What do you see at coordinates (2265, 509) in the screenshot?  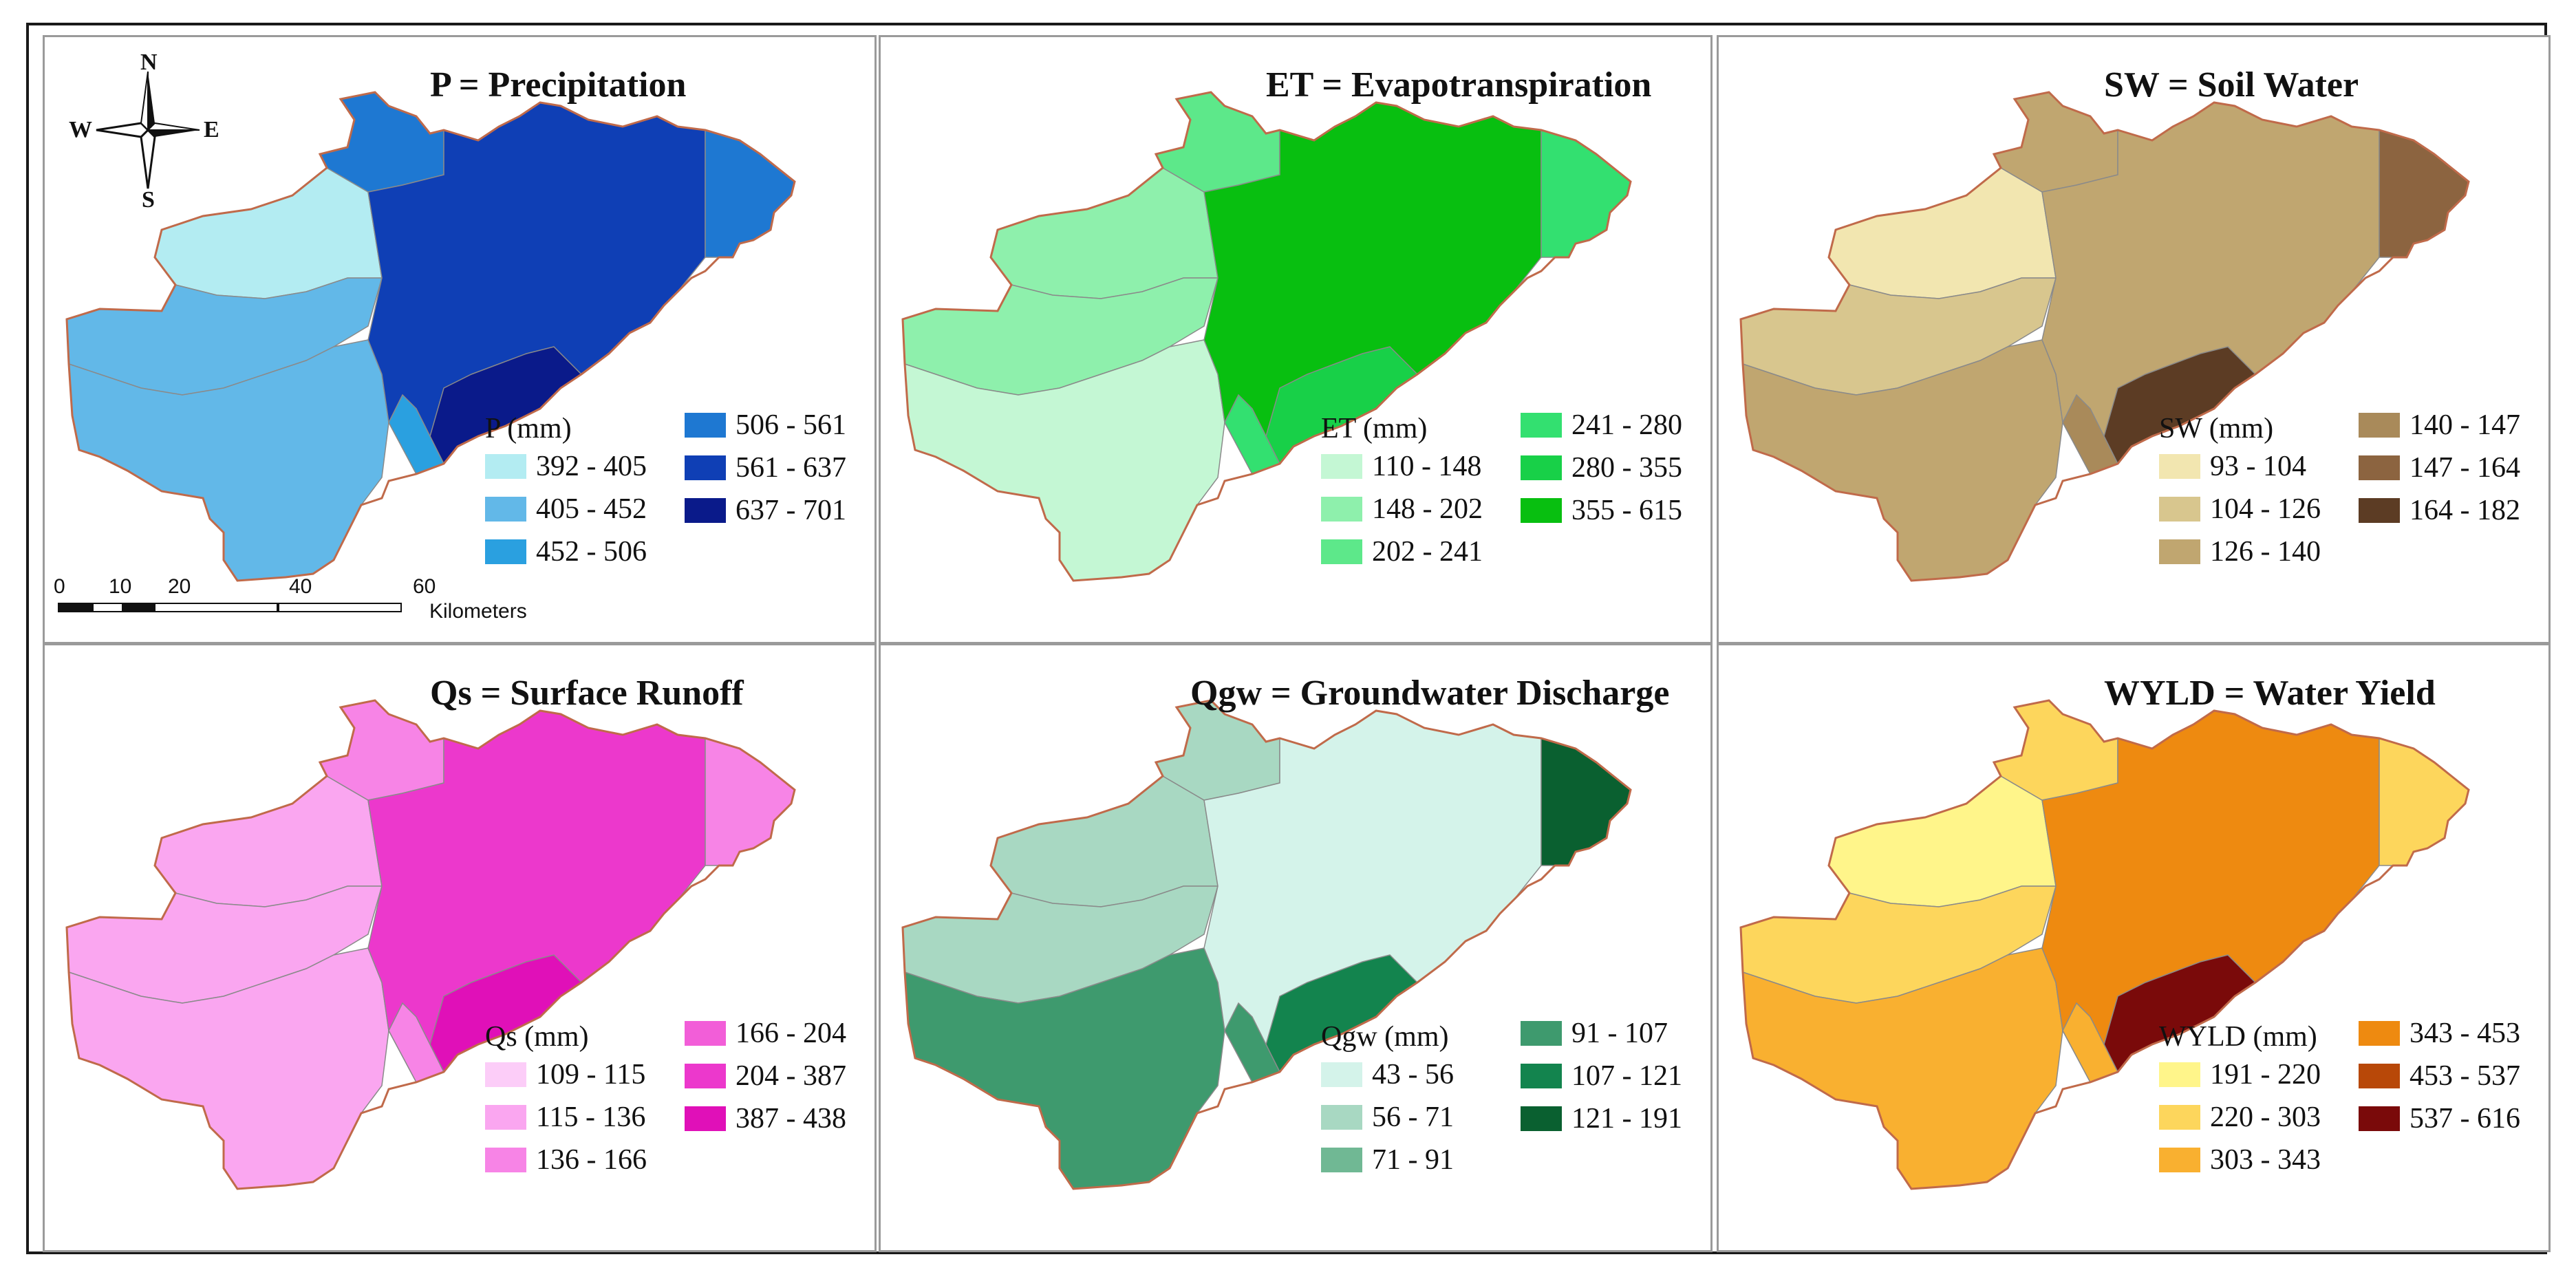 I see `legend-label: 104 - 126` at bounding box center [2265, 509].